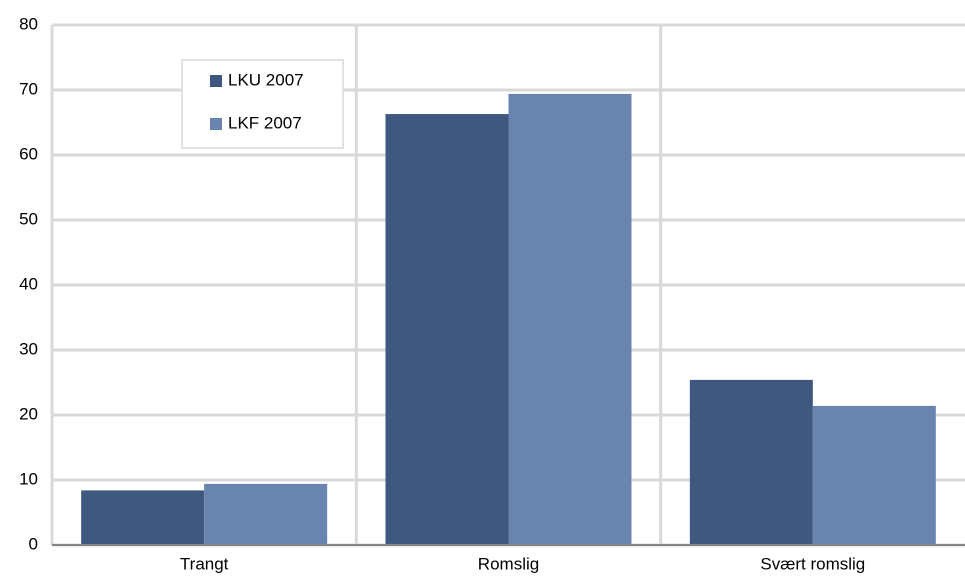  Describe the element at coordinates (28, 88) in the screenshot. I see `y-tick-label: 70` at that location.